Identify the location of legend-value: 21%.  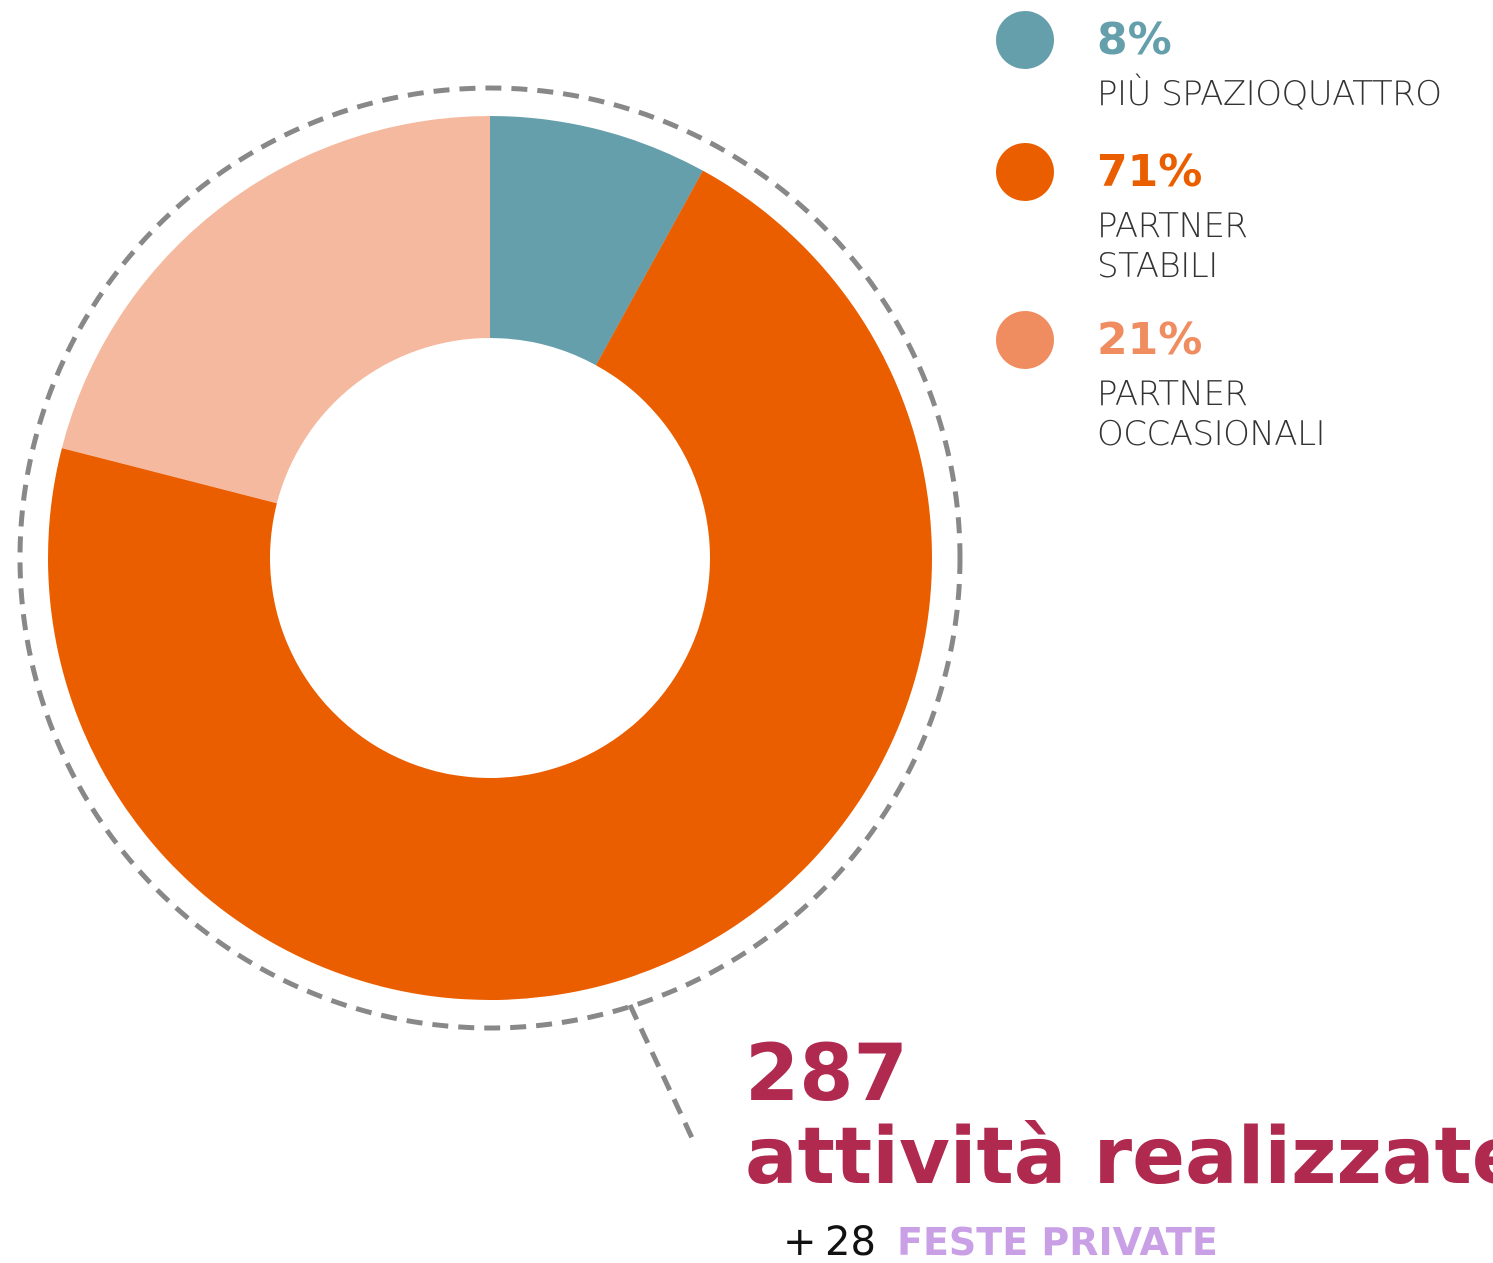
(1149, 339).